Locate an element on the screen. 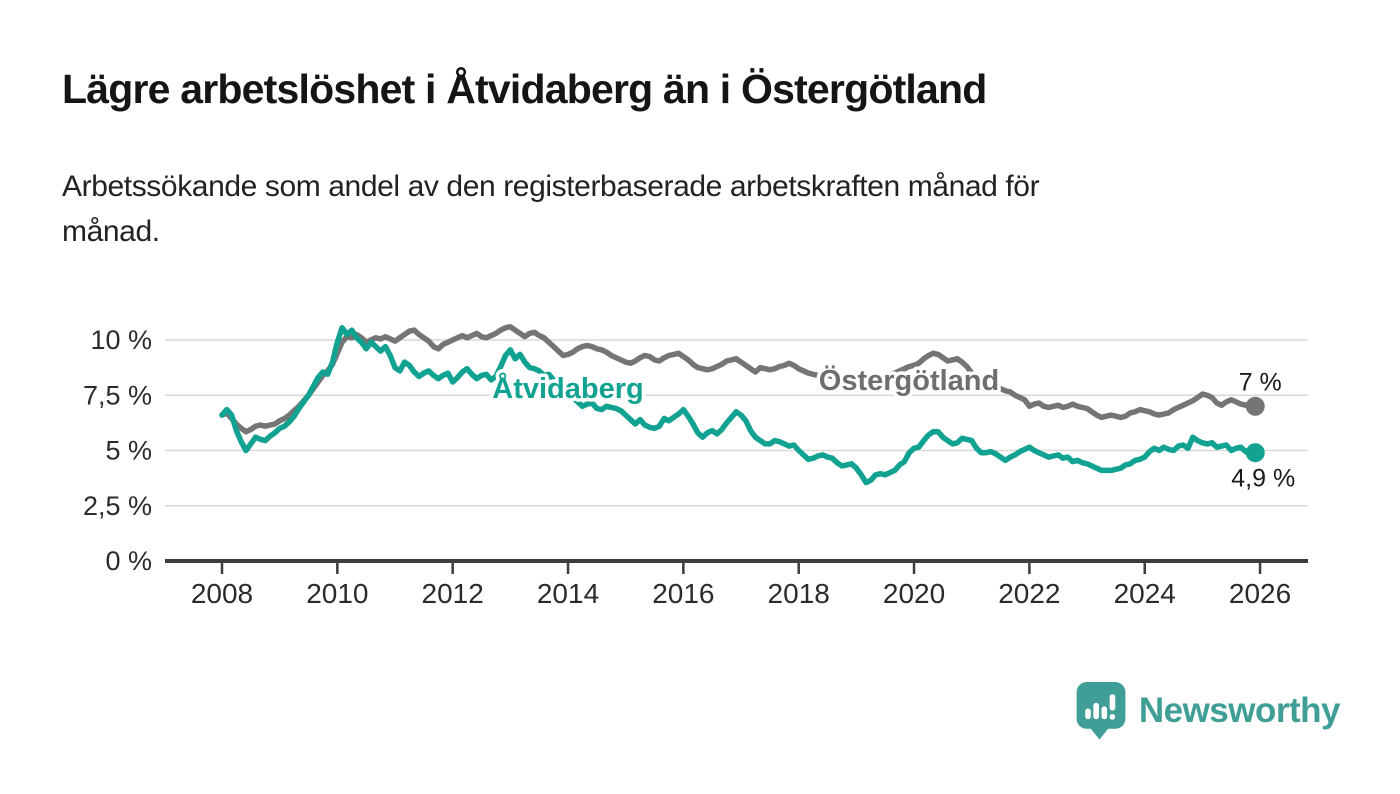 The height and width of the screenshot is (794, 1400). bar-chart-glyph is located at coordinates (1100, 707).